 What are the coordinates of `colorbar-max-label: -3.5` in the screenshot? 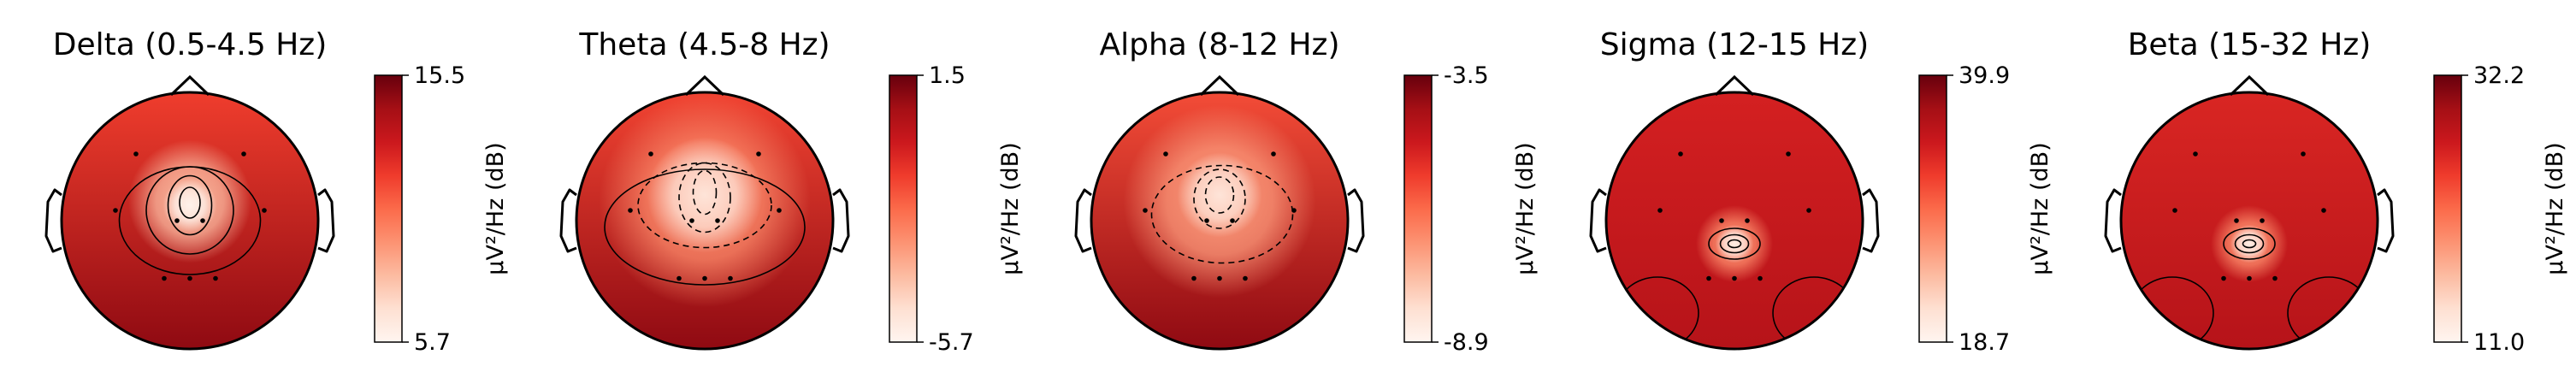 It's located at (1466, 75).